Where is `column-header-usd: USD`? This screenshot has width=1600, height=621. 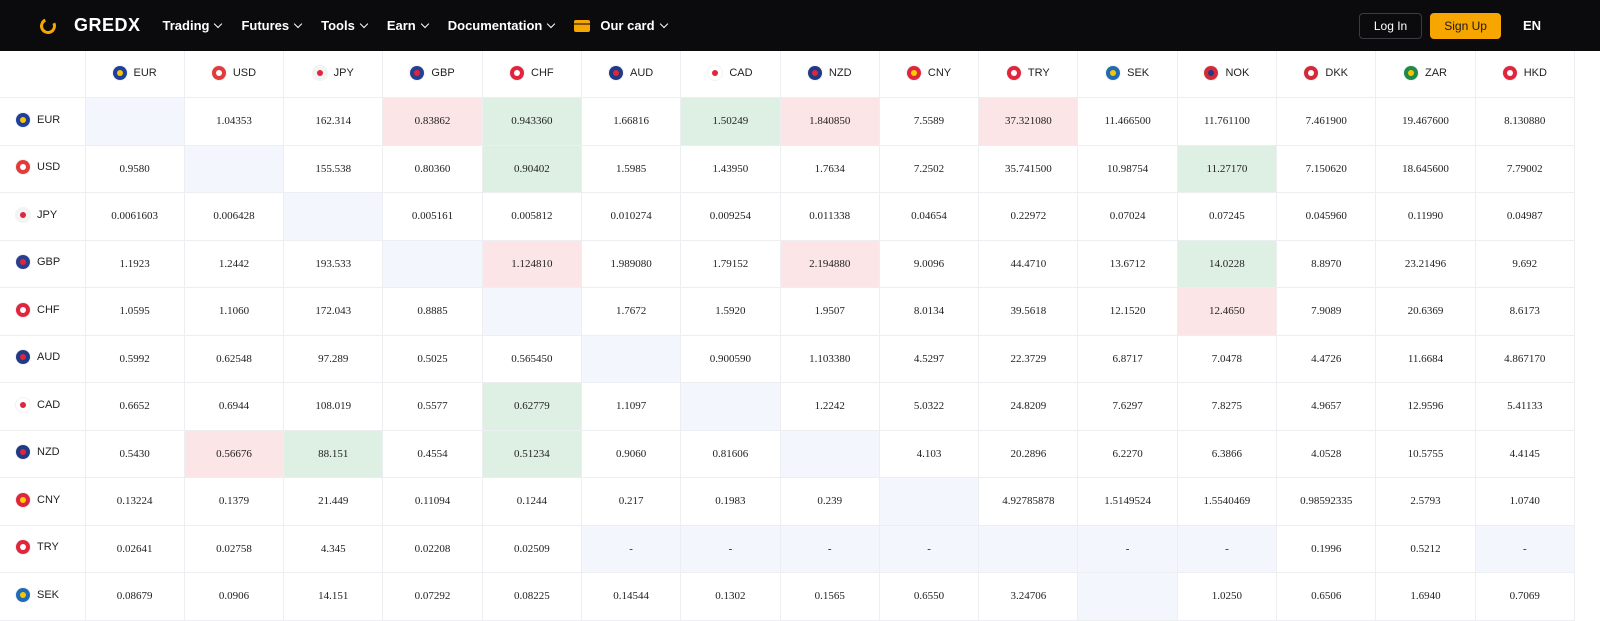 column-header-usd: USD is located at coordinates (234, 74).